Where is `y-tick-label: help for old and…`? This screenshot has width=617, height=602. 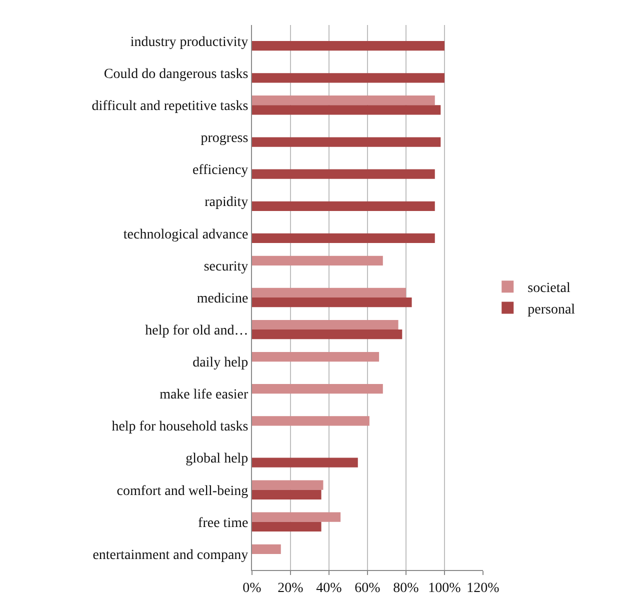 y-tick-label: help for old and… is located at coordinates (196, 330).